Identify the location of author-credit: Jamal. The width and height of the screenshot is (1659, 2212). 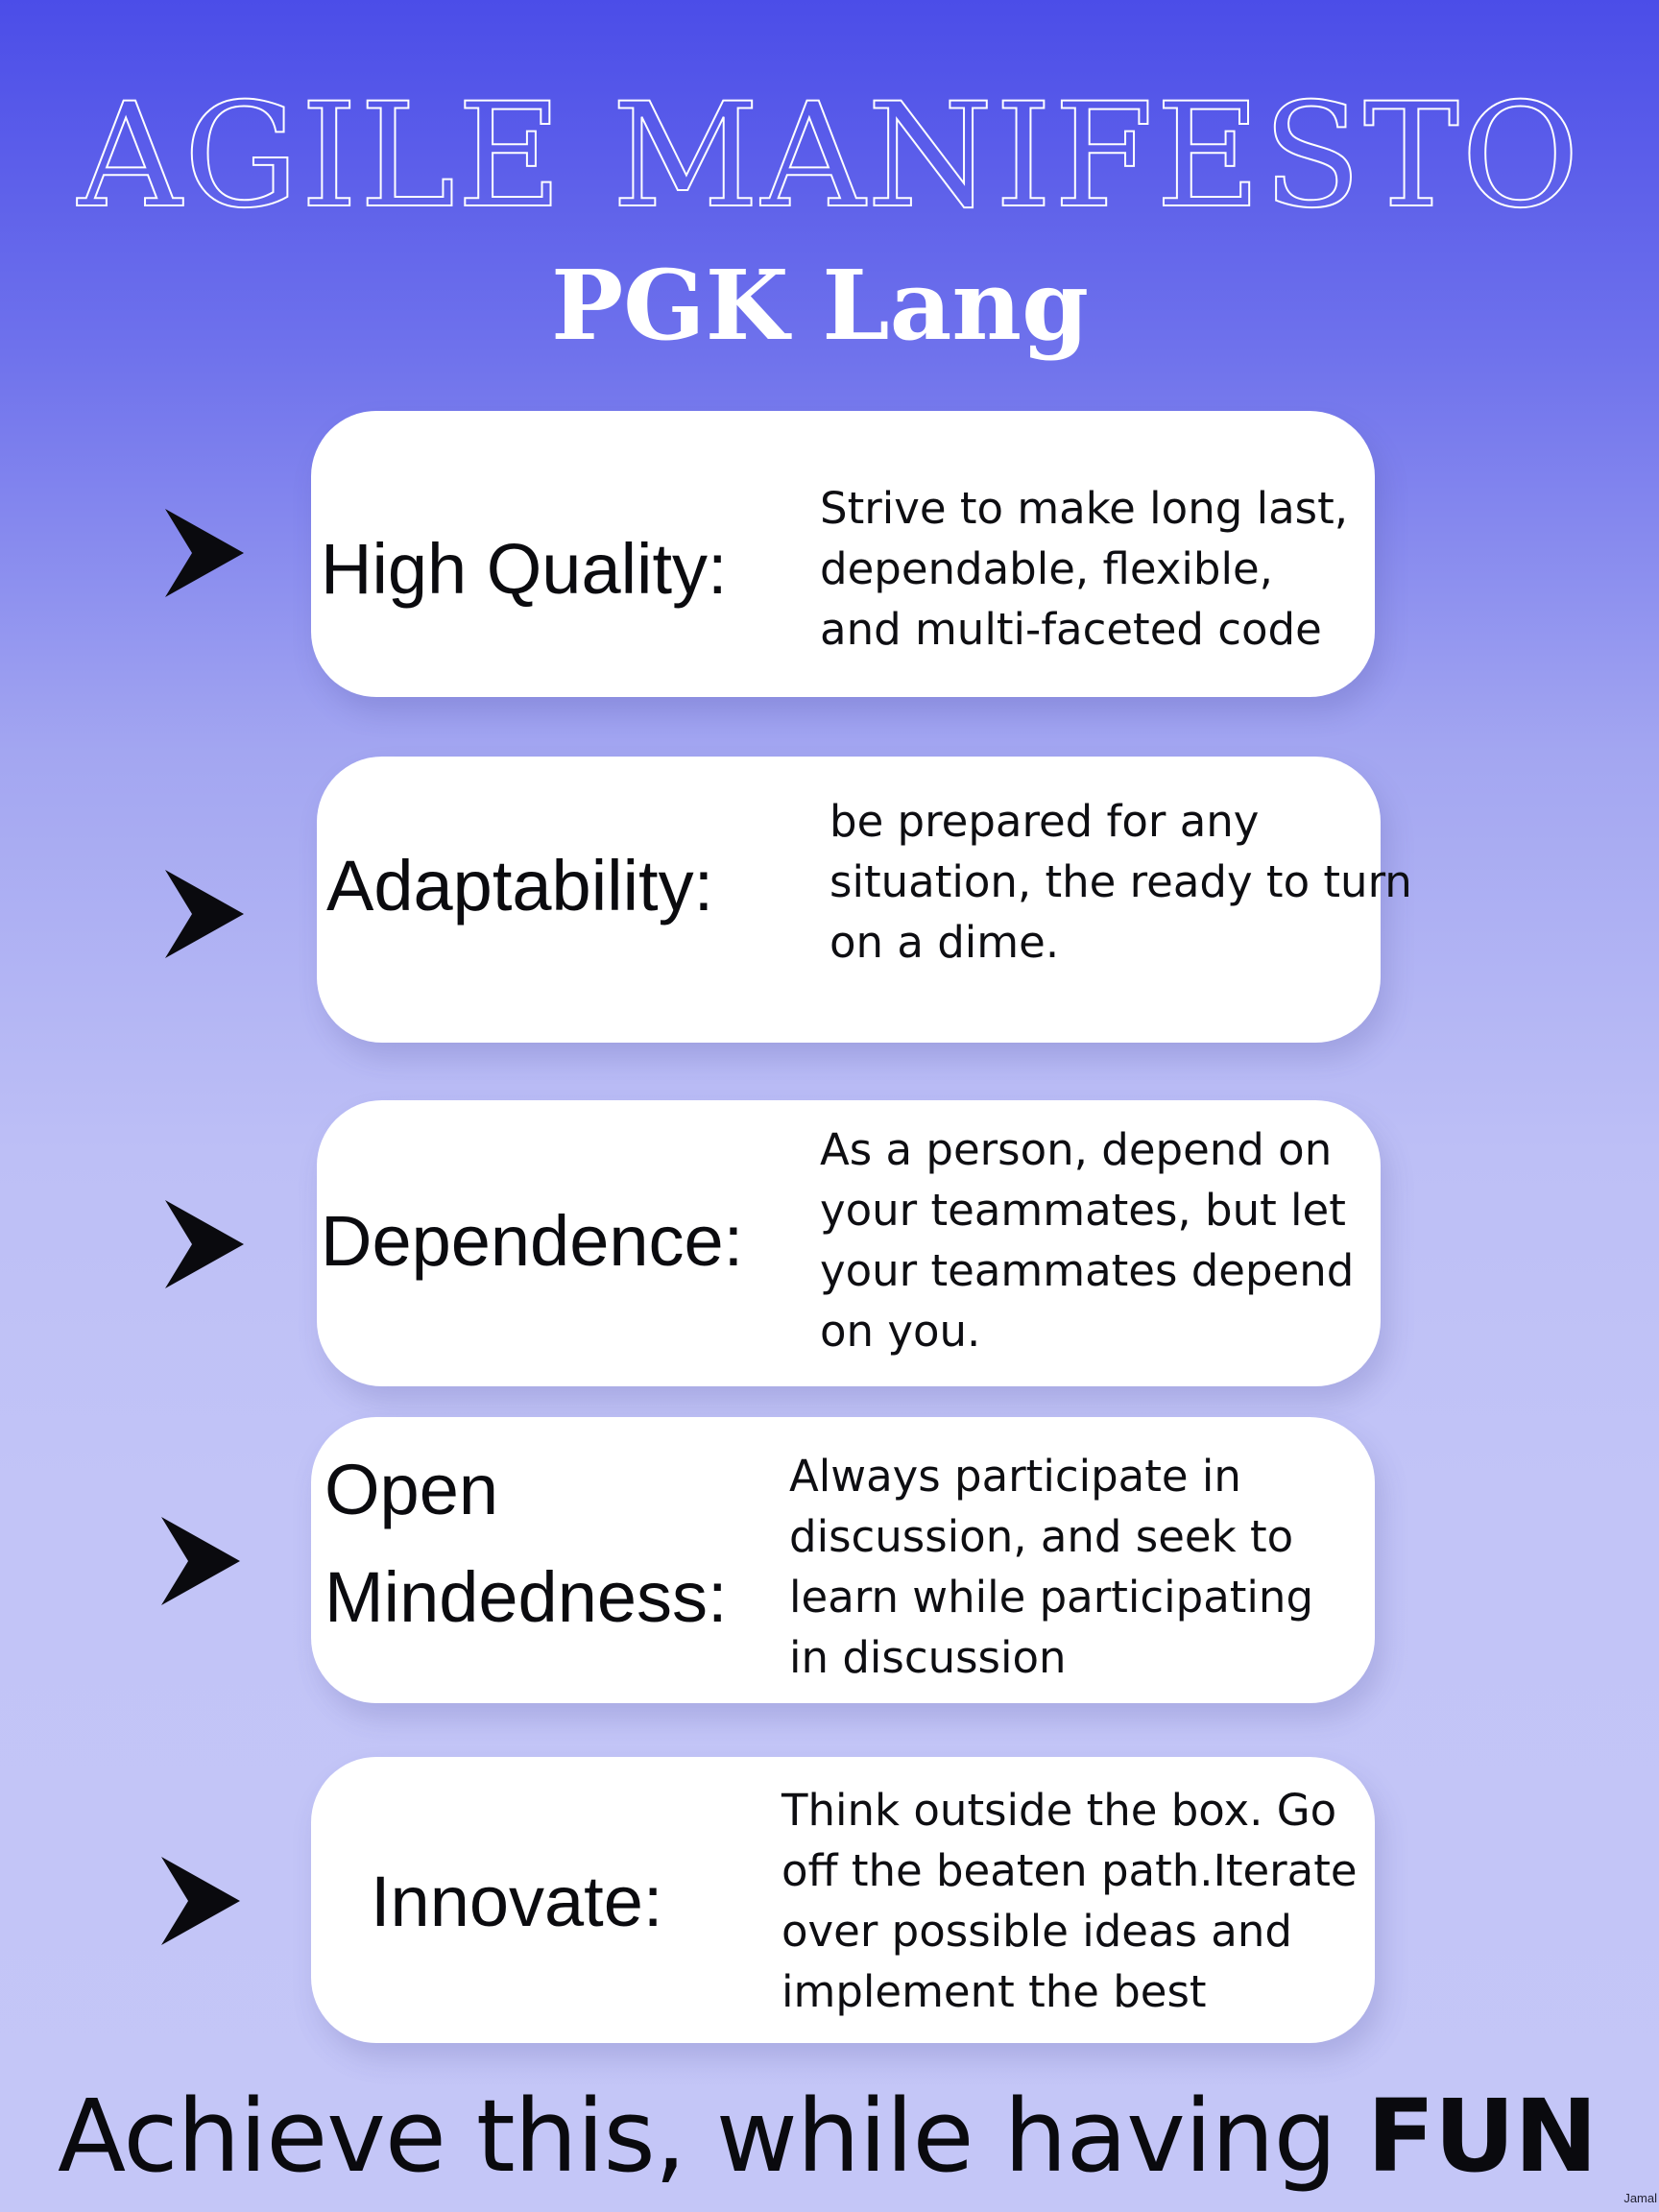
(1640, 2198).